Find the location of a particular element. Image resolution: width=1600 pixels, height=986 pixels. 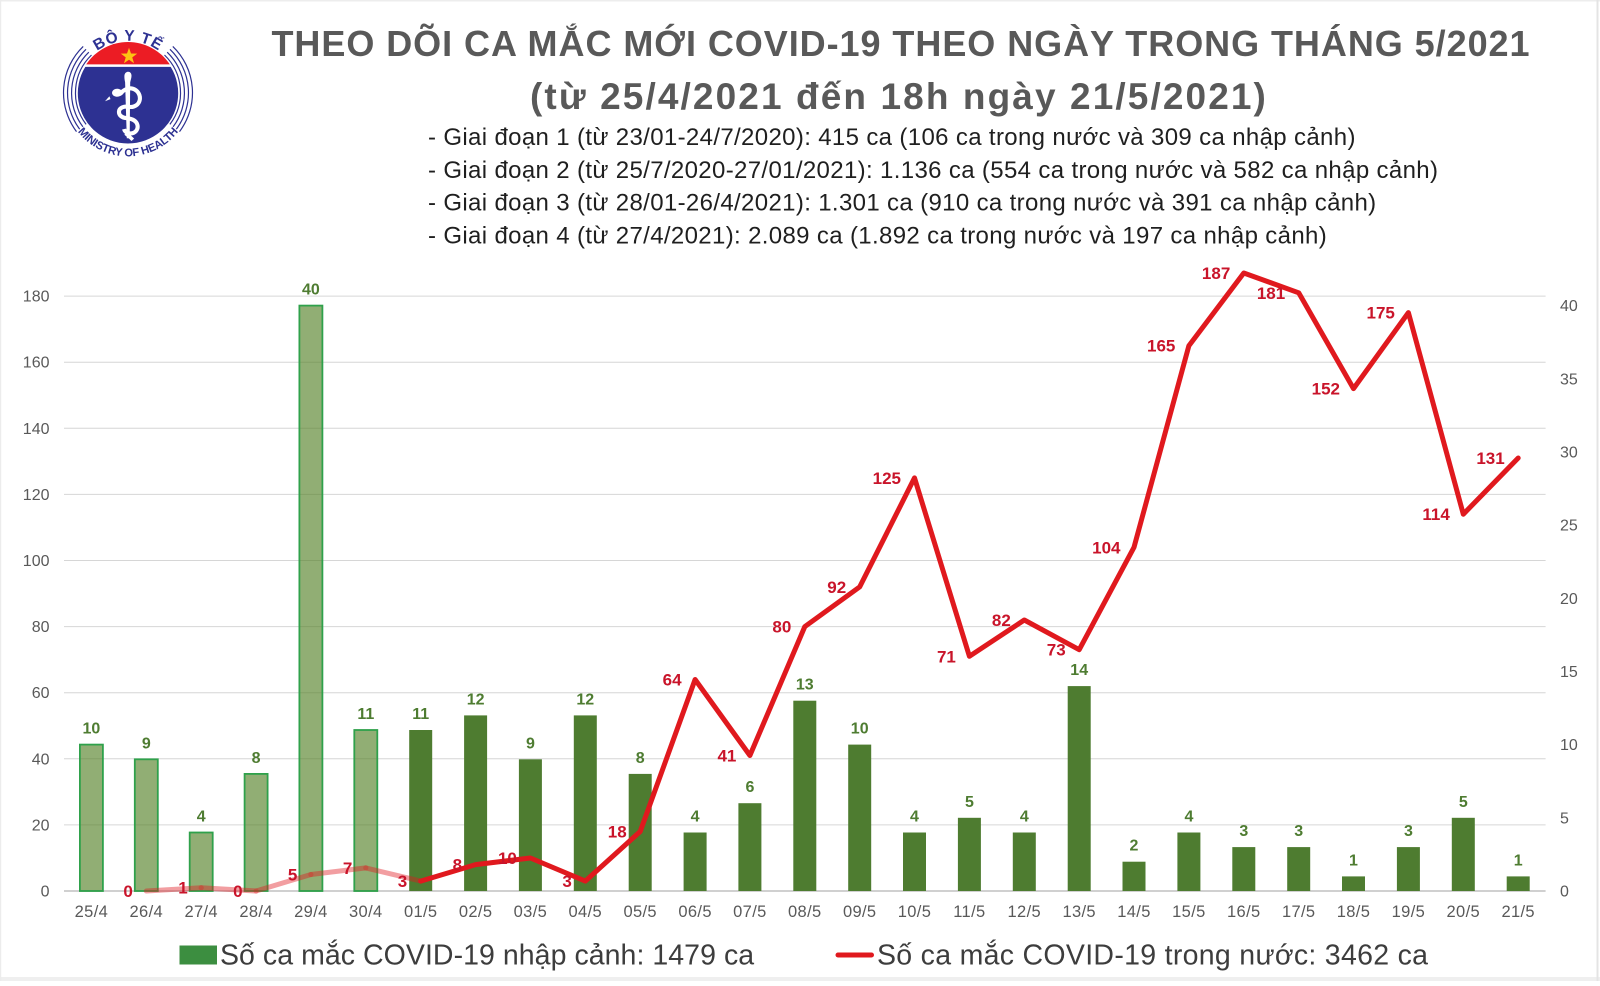

svg-text:(từ 25/4/2021 đến 18h ngày 21/: (từ 25/4/2021 đến 18h ngày 21/5/2021) is located at coordinates (899, 96).